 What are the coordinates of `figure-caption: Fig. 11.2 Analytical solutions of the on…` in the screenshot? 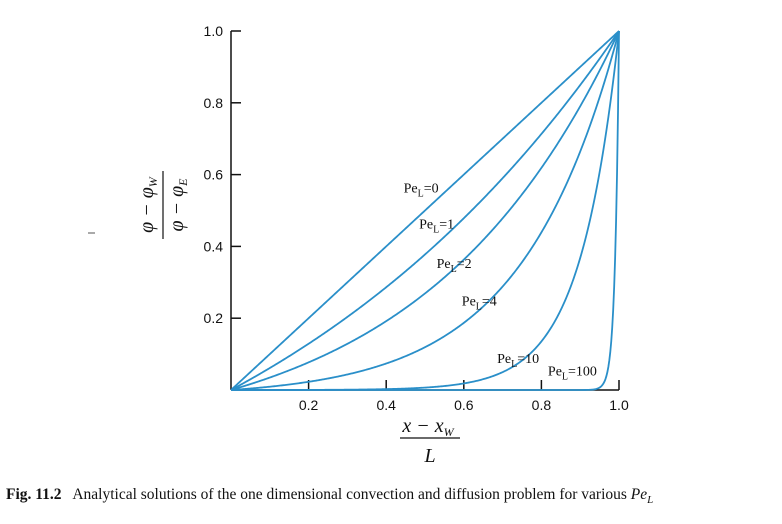 It's located at (394, 496).